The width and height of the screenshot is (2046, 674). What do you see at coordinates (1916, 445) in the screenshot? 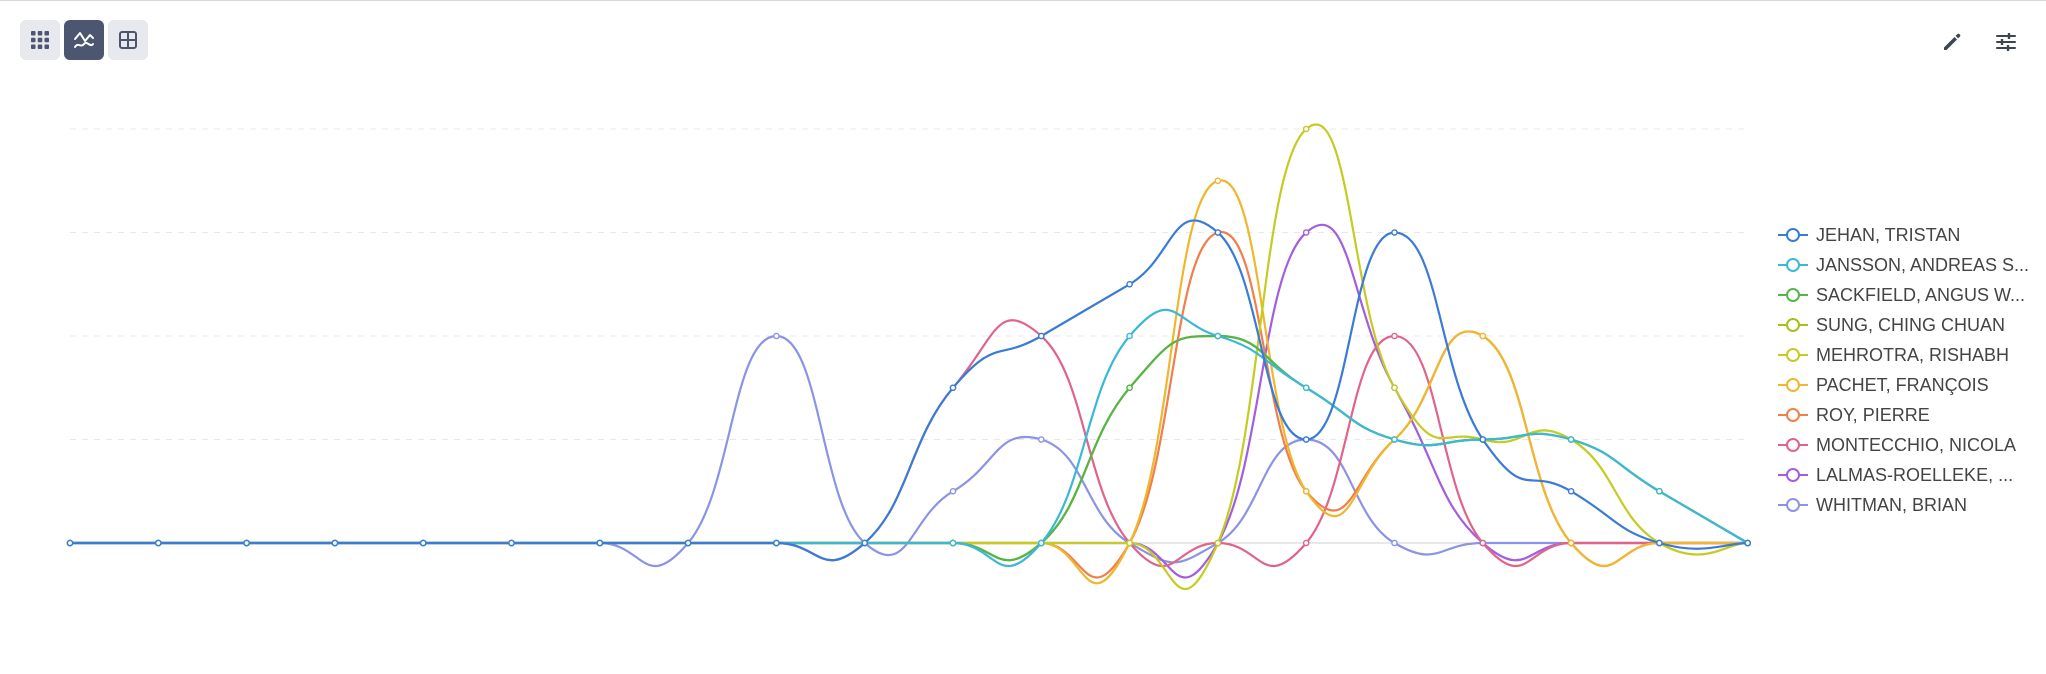
I see `legend-label: MONTECCHIO, NICOLA` at bounding box center [1916, 445].